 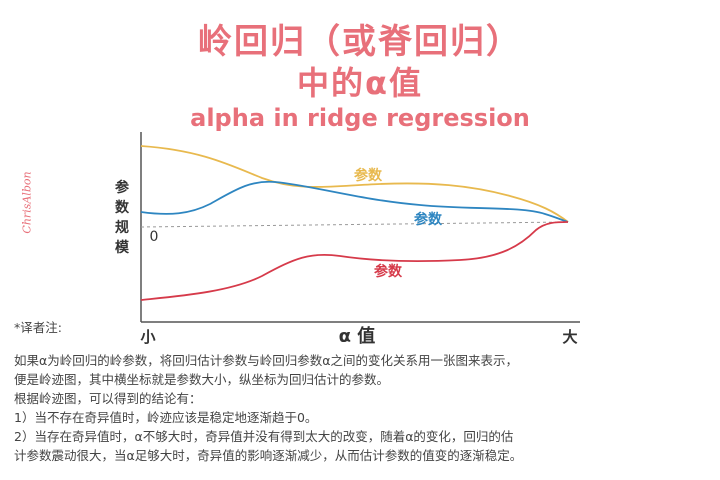 What do you see at coordinates (388, 271) in the screenshot?
I see `curve-label-red: 参数` at bounding box center [388, 271].